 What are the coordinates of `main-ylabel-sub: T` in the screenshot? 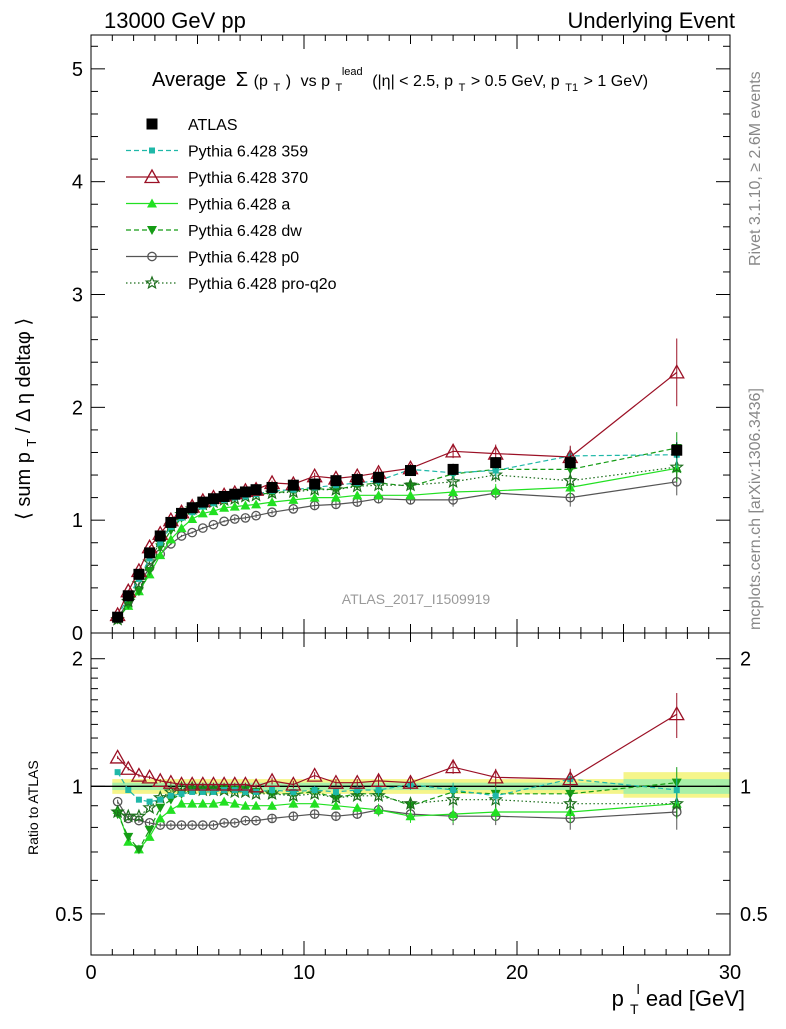 It's located at (31, 443).